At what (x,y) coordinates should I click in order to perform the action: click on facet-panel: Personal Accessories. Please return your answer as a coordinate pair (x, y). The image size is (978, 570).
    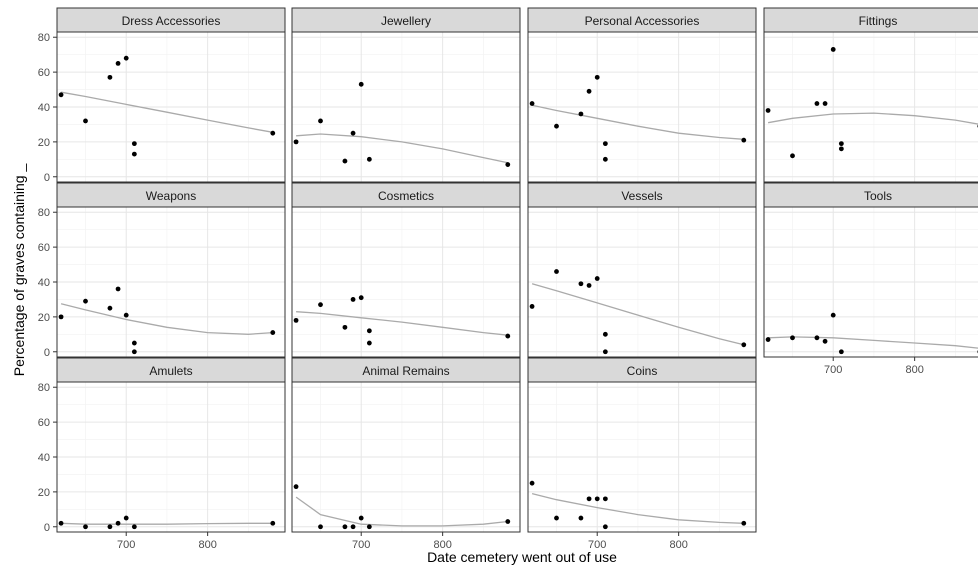
    Looking at the image, I should click on (642, 95).